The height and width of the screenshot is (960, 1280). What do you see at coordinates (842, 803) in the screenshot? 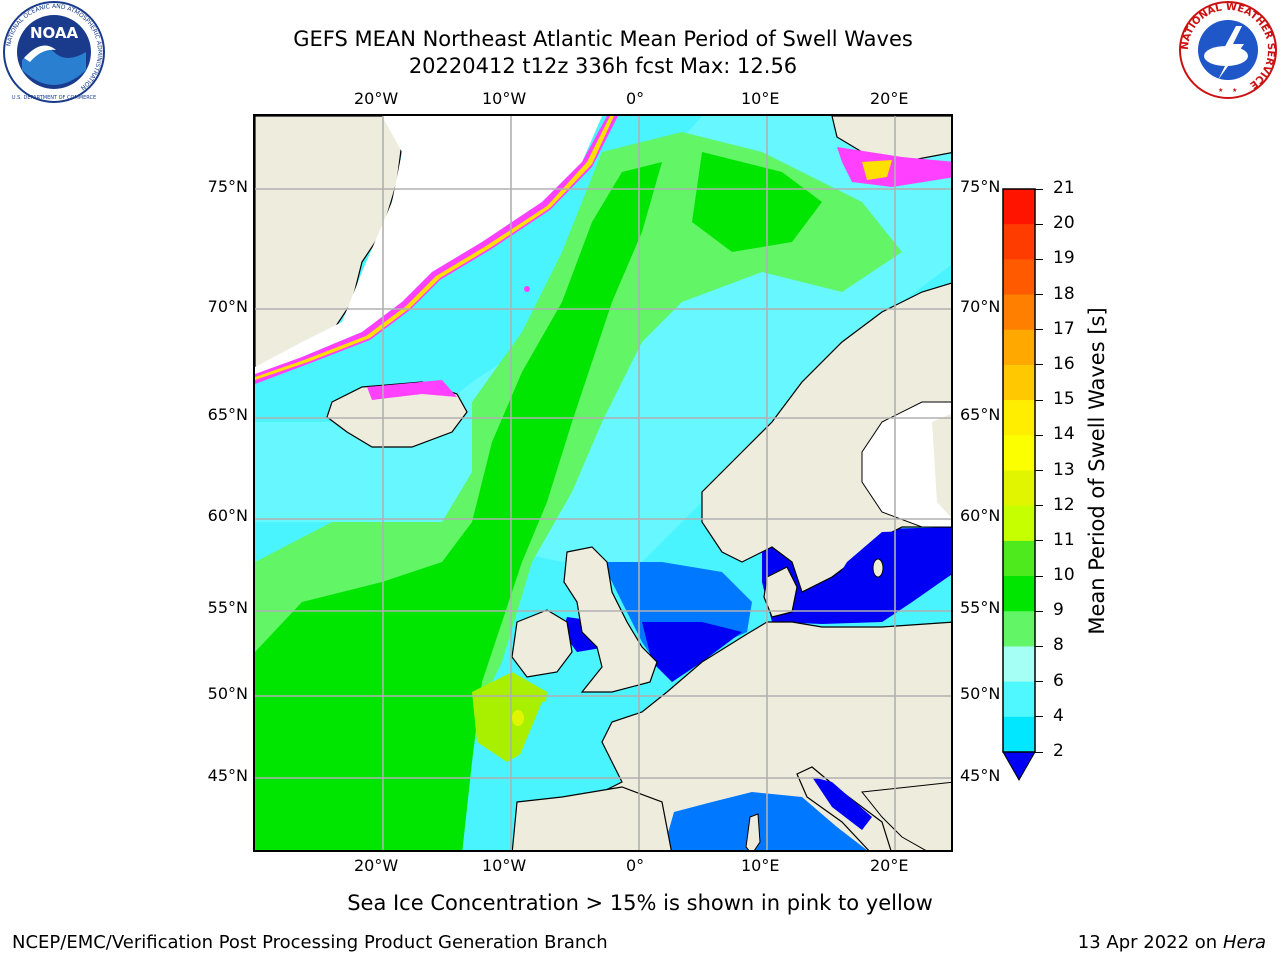
I see `adriatic-water` at bounding box center [842, 803].